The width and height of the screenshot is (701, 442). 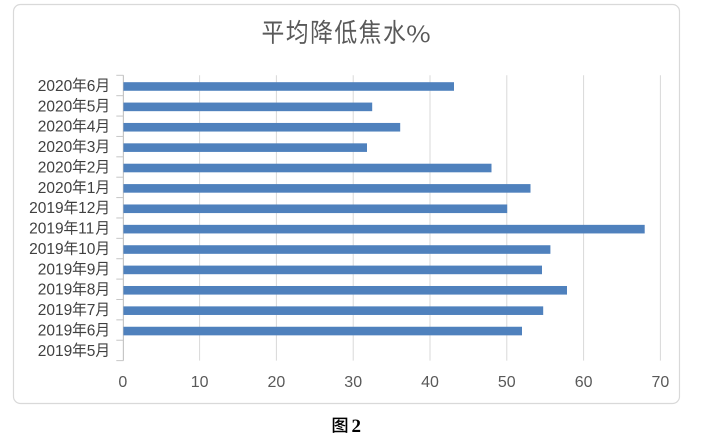 What do you see at coordinates (507, 382) in the screenshot?
I see `svg-text: 50` at bounding box center [507, 382].